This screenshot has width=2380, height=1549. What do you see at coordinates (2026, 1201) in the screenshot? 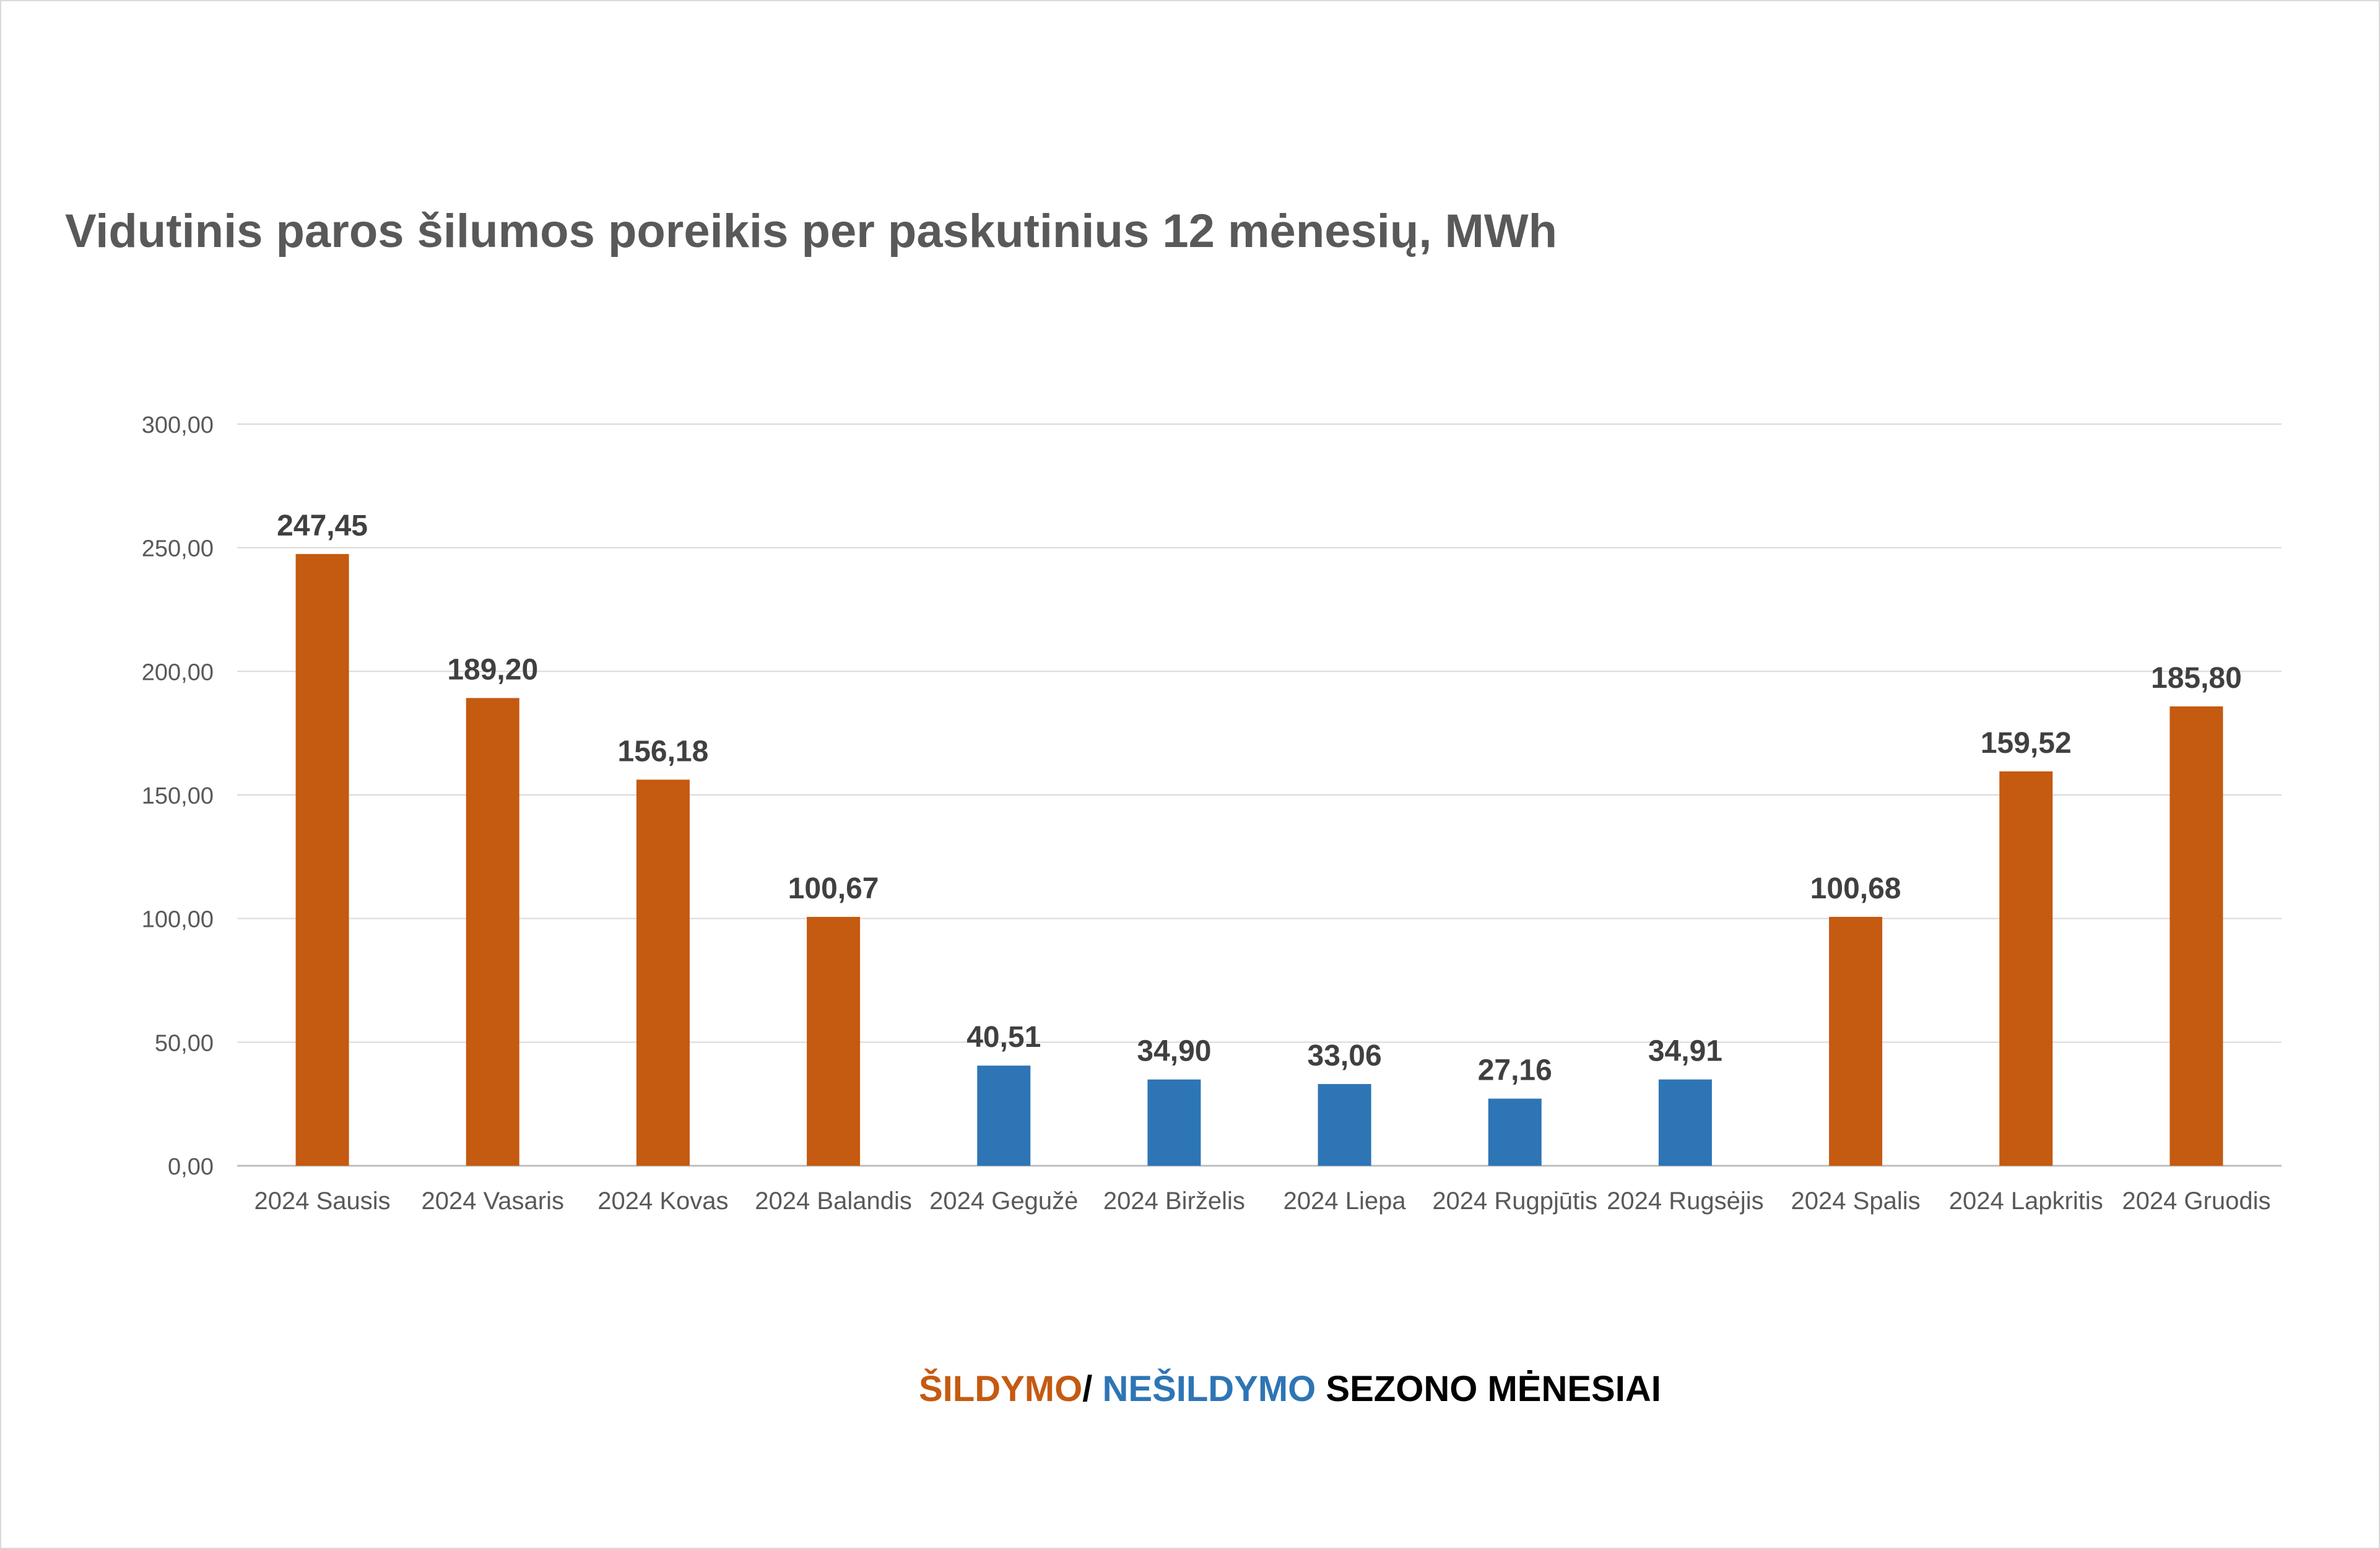
I see `x-tick-label: 2024 Lapkritis` at bounding box center [2026, 1201].